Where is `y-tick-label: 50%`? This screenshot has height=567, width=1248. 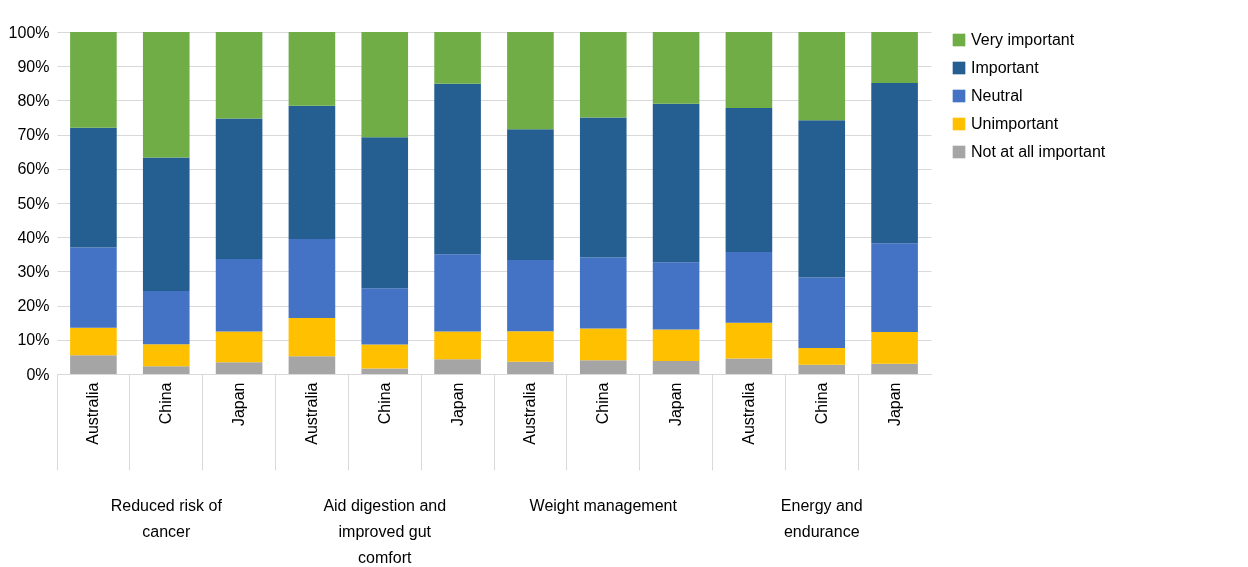
y-tick-label: 50% is located at coordinates (33, 203).